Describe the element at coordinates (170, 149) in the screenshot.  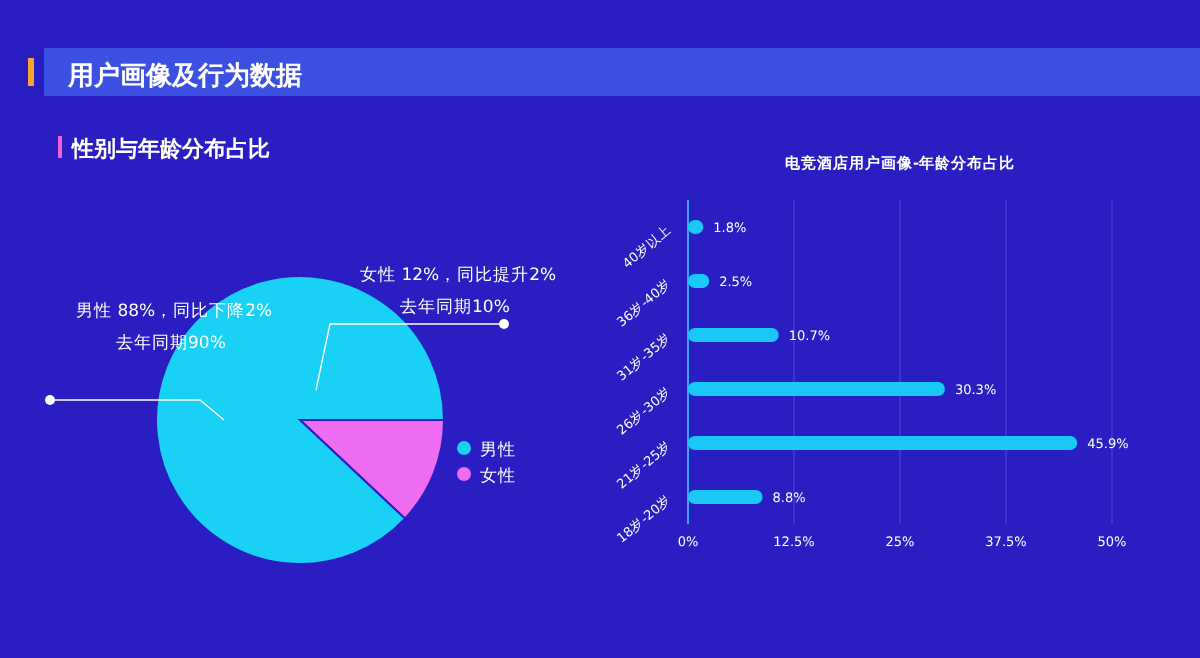
I see `chart-subtitle: 性别与年龄分布占比` at that location.